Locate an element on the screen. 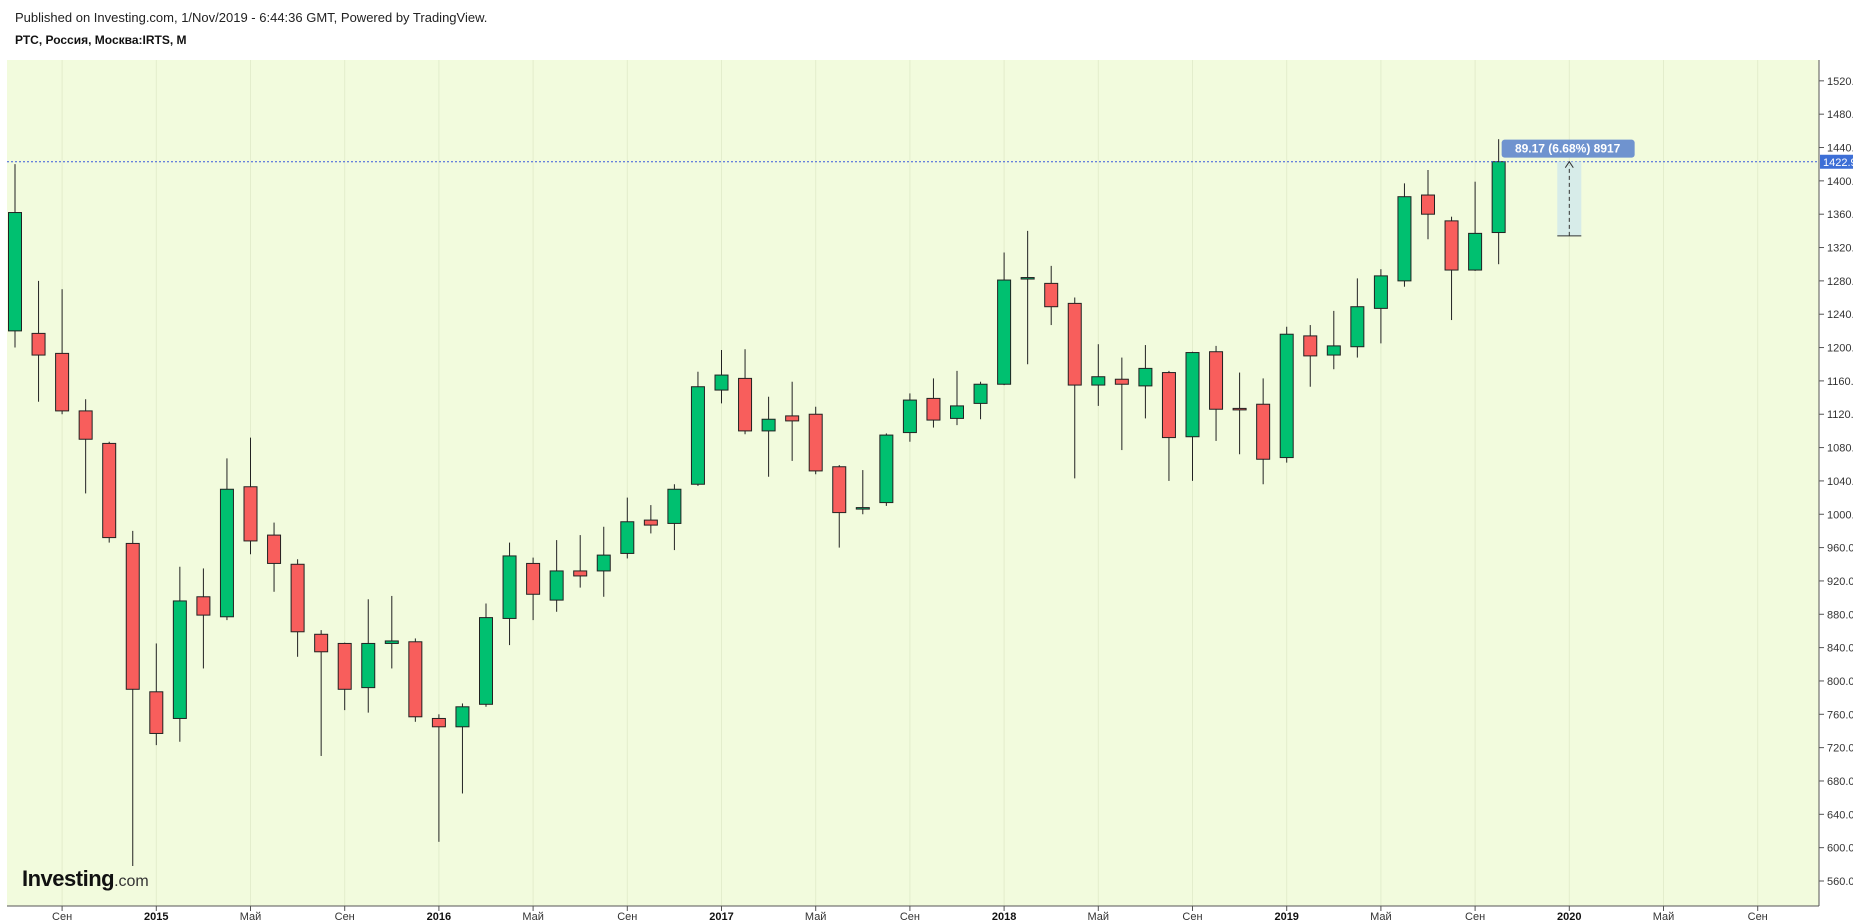  logo-brand: Investing is located at coordinates (68, 878).